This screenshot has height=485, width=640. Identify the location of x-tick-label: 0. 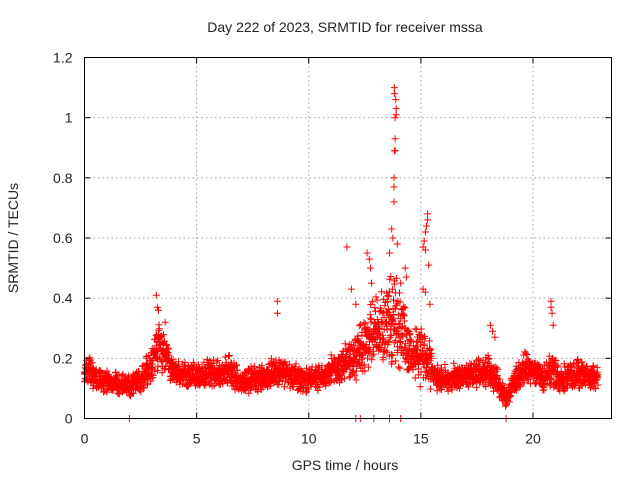
(85, 439).